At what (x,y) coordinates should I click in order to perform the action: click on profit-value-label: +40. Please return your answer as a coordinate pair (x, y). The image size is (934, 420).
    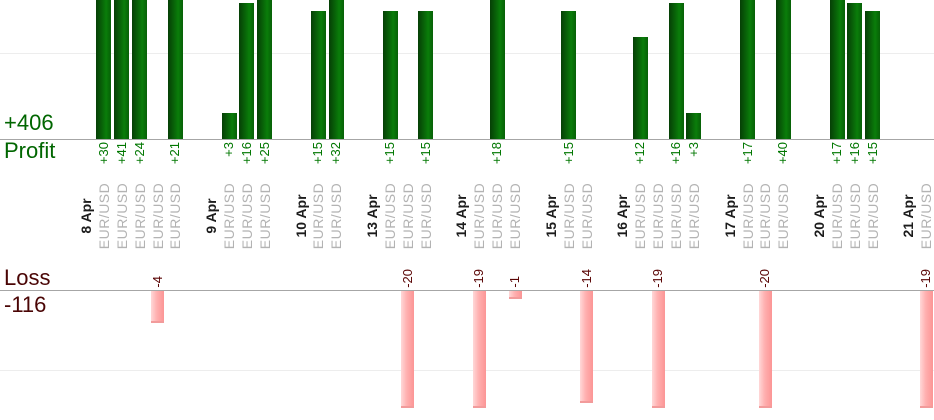
    Looking at the image, I should click on (783, 153).